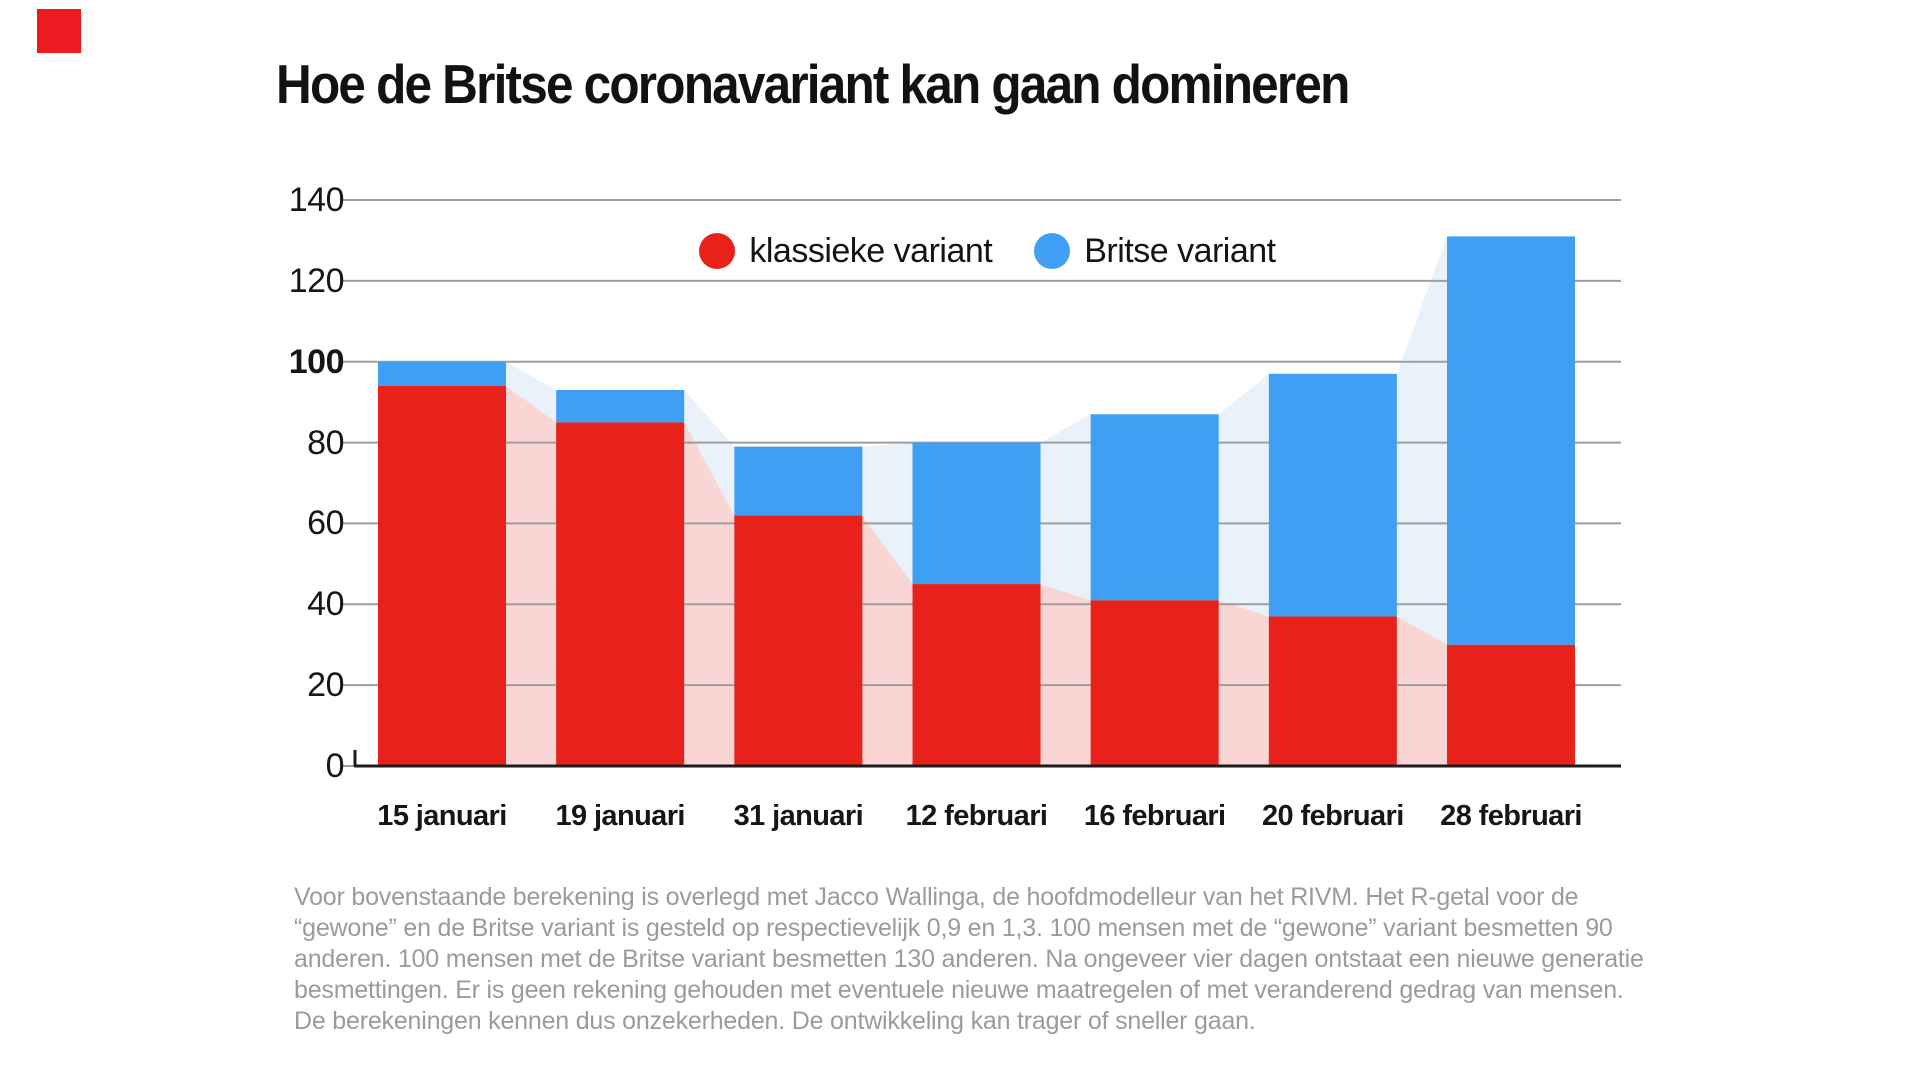 The image size is (1920, 1080). I want to click on x-axis-label: 16 februari, so click(1154, 816).